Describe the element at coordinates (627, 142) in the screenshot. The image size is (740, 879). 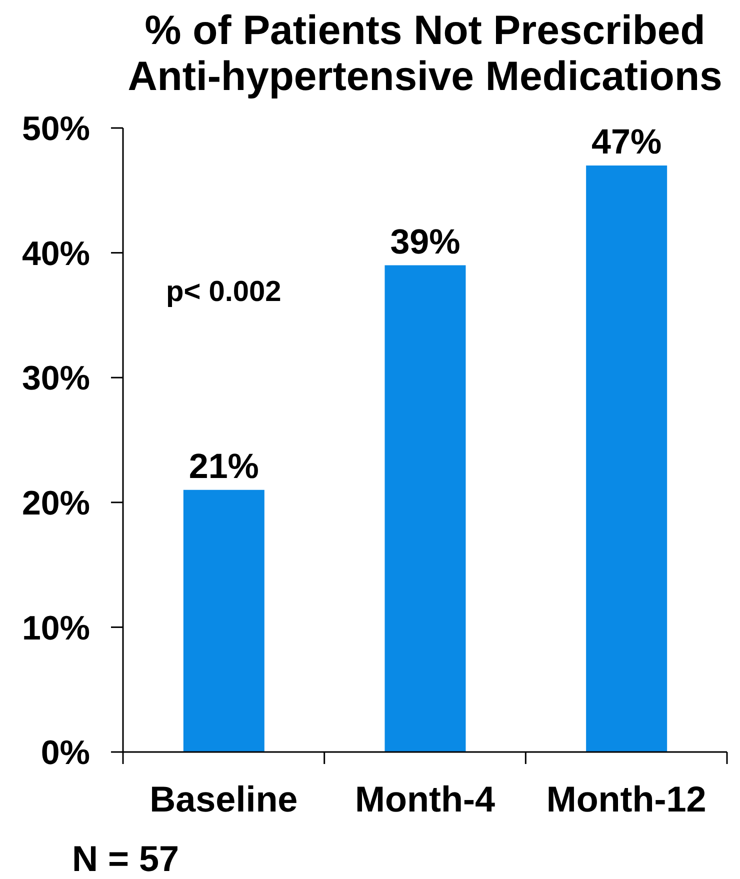
I see `data-label: 47%` at that location.